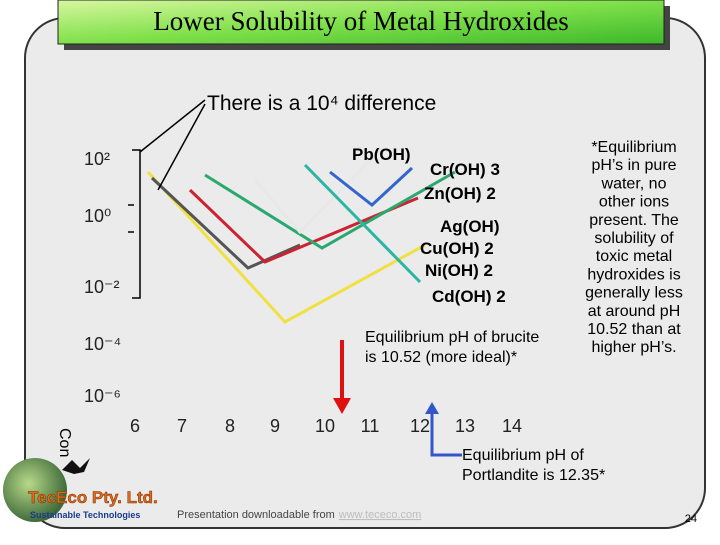  Describe the element at coordinates (441, 357) in the screenshot. I see `brucite-note: is 10.52 (more ideal)*` at that location.